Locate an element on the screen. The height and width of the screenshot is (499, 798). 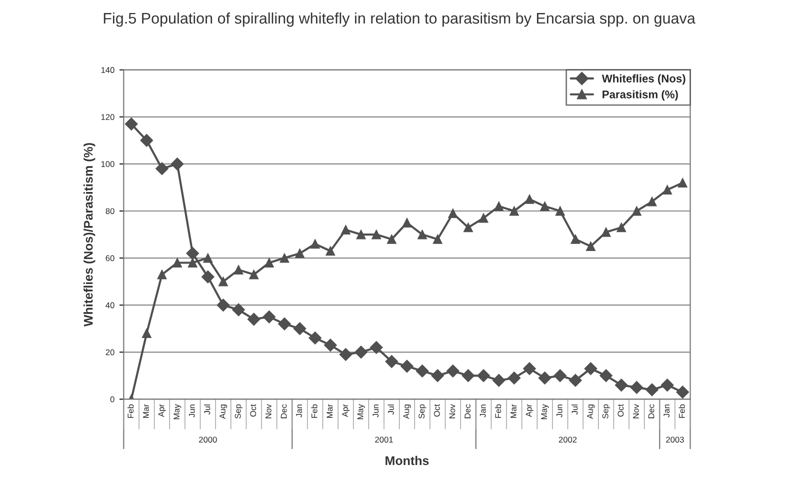
chart-title: Fig.5 Population of spiralling whitefly in relation to parasitism by Encarsia spp. on guava is located at coordinates (400, 19).